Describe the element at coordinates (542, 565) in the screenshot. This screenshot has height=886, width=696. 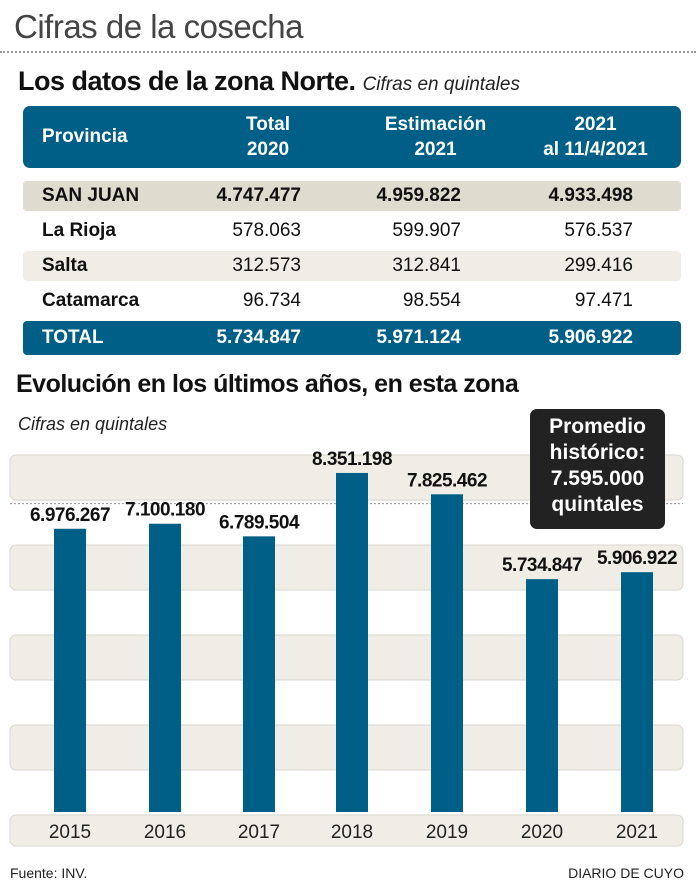
I see `data-label: 5.734.847` at that location.